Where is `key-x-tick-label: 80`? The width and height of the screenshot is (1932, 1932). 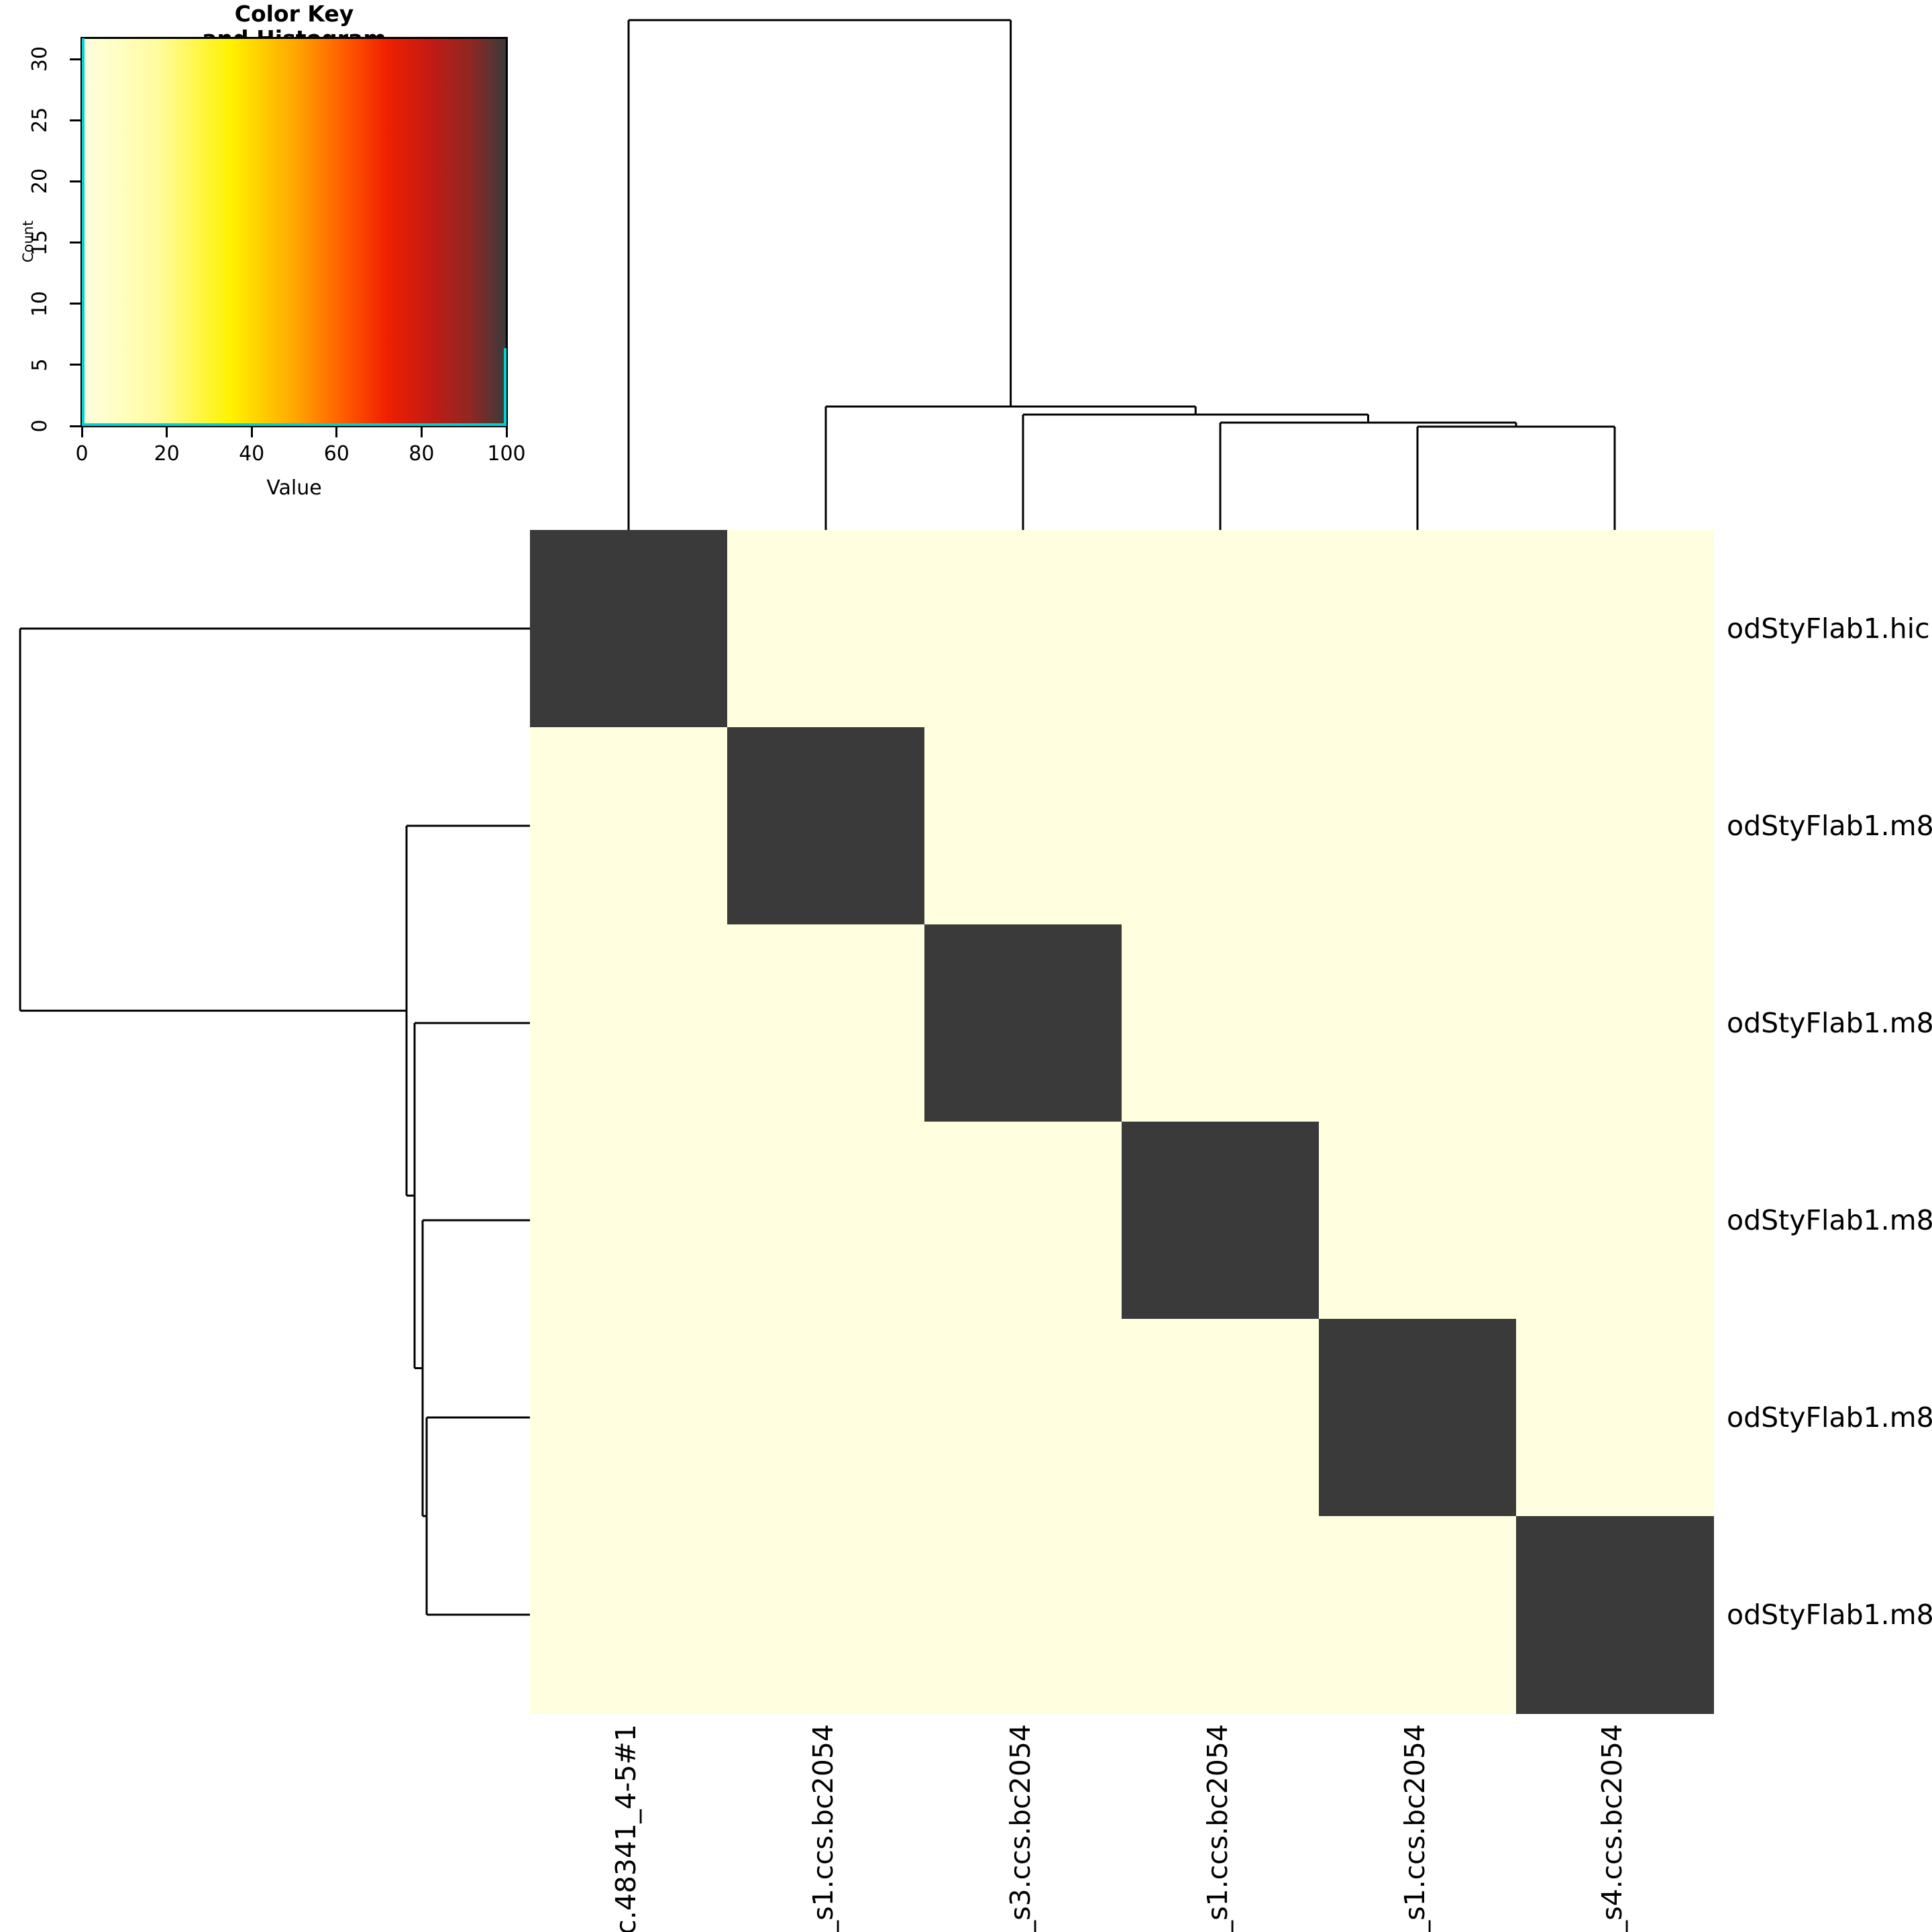
key-x-tick-label: 80 is located at coordinates (422, 454).